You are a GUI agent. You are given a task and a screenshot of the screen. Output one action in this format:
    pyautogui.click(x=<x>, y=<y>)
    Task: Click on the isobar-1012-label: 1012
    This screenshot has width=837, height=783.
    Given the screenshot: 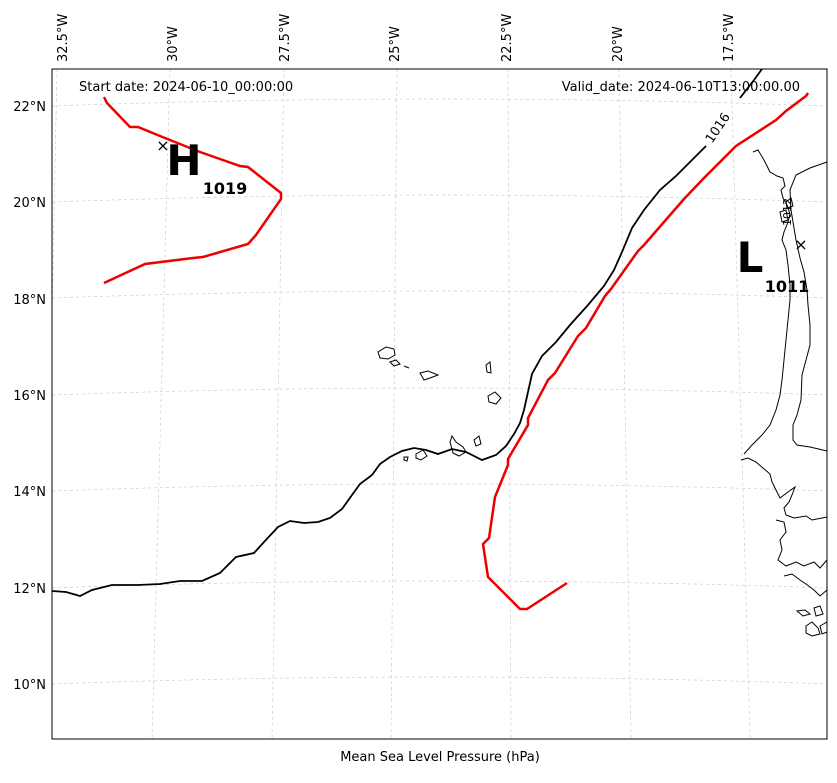 What is the action you would take?
    pyautogui.click(x=787, y=212)
    